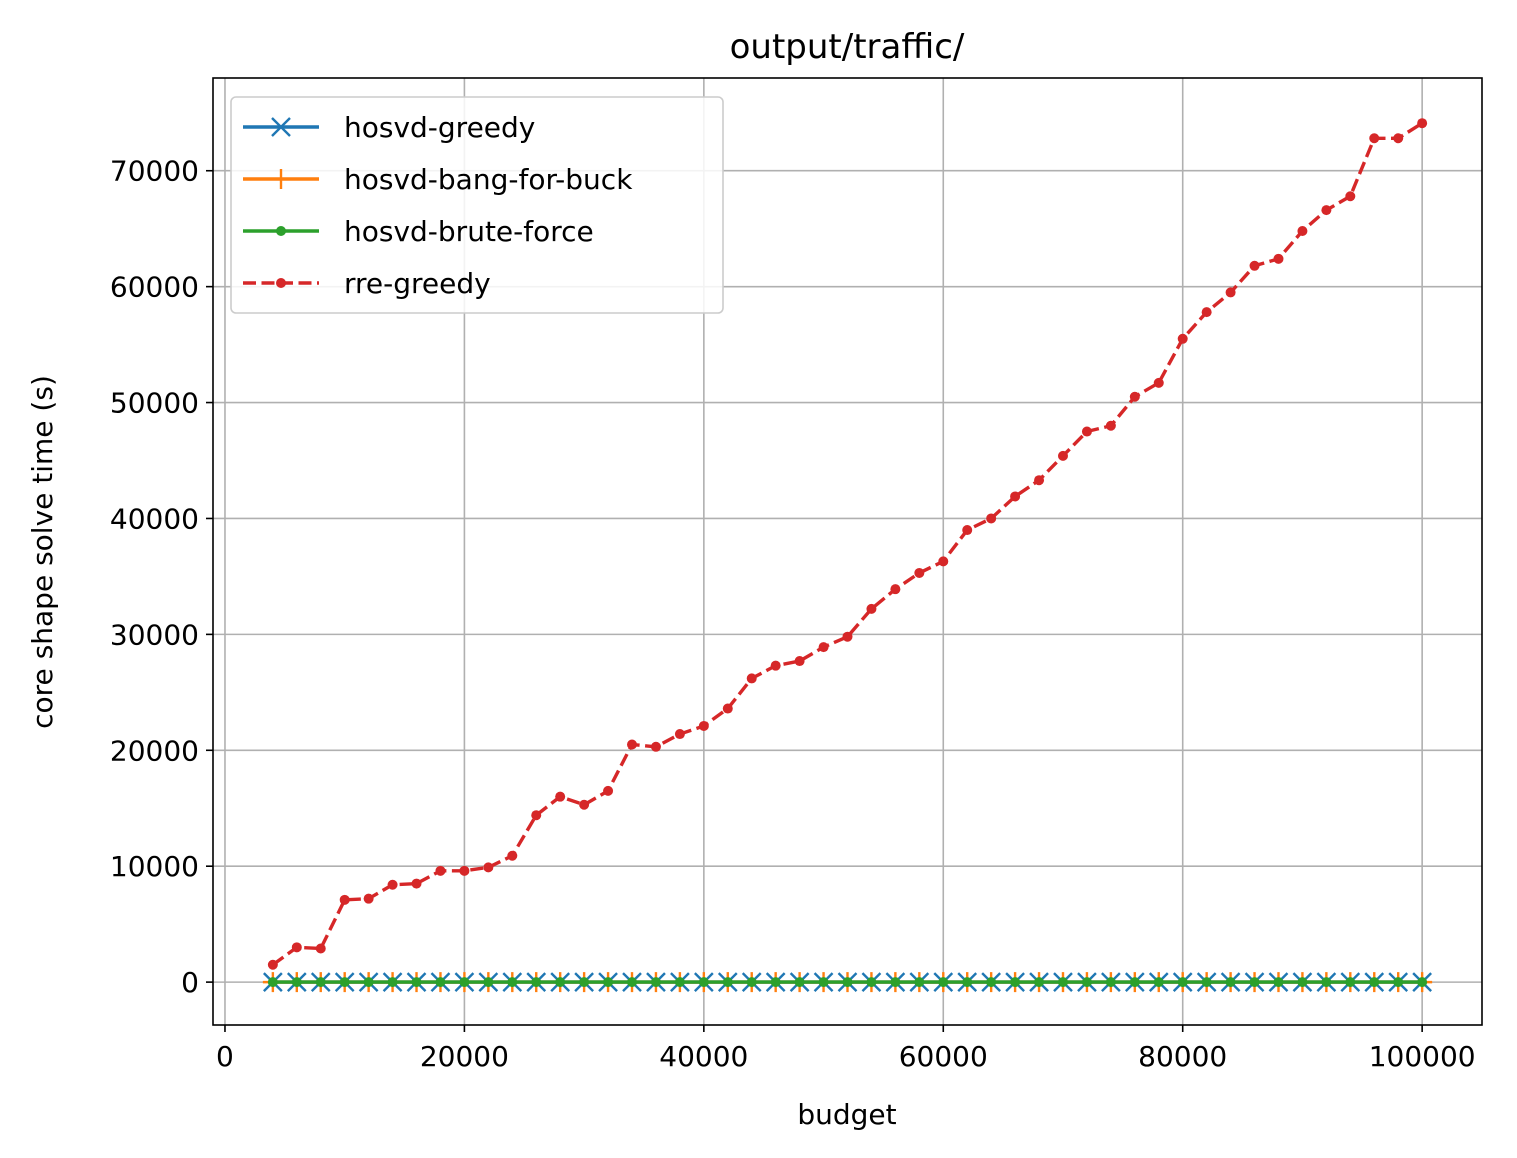  Describe the element at coordinates (154, 866) in the screenshot. I see `y-tick-label: 10000` at that location.